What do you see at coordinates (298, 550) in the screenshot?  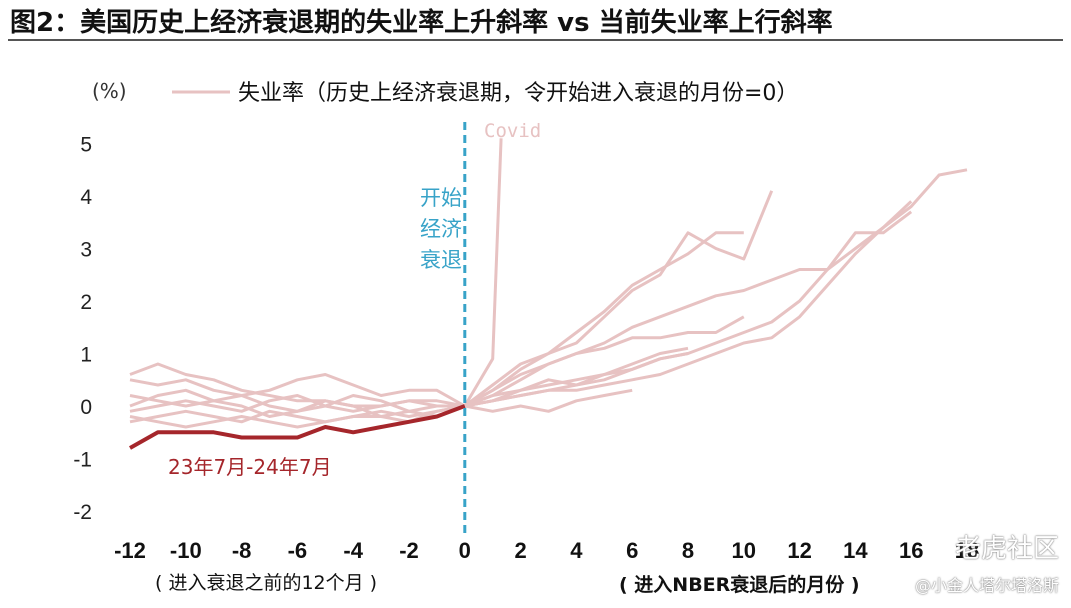 I see `x-tick-label: -6` at bounding box center [298, 550].